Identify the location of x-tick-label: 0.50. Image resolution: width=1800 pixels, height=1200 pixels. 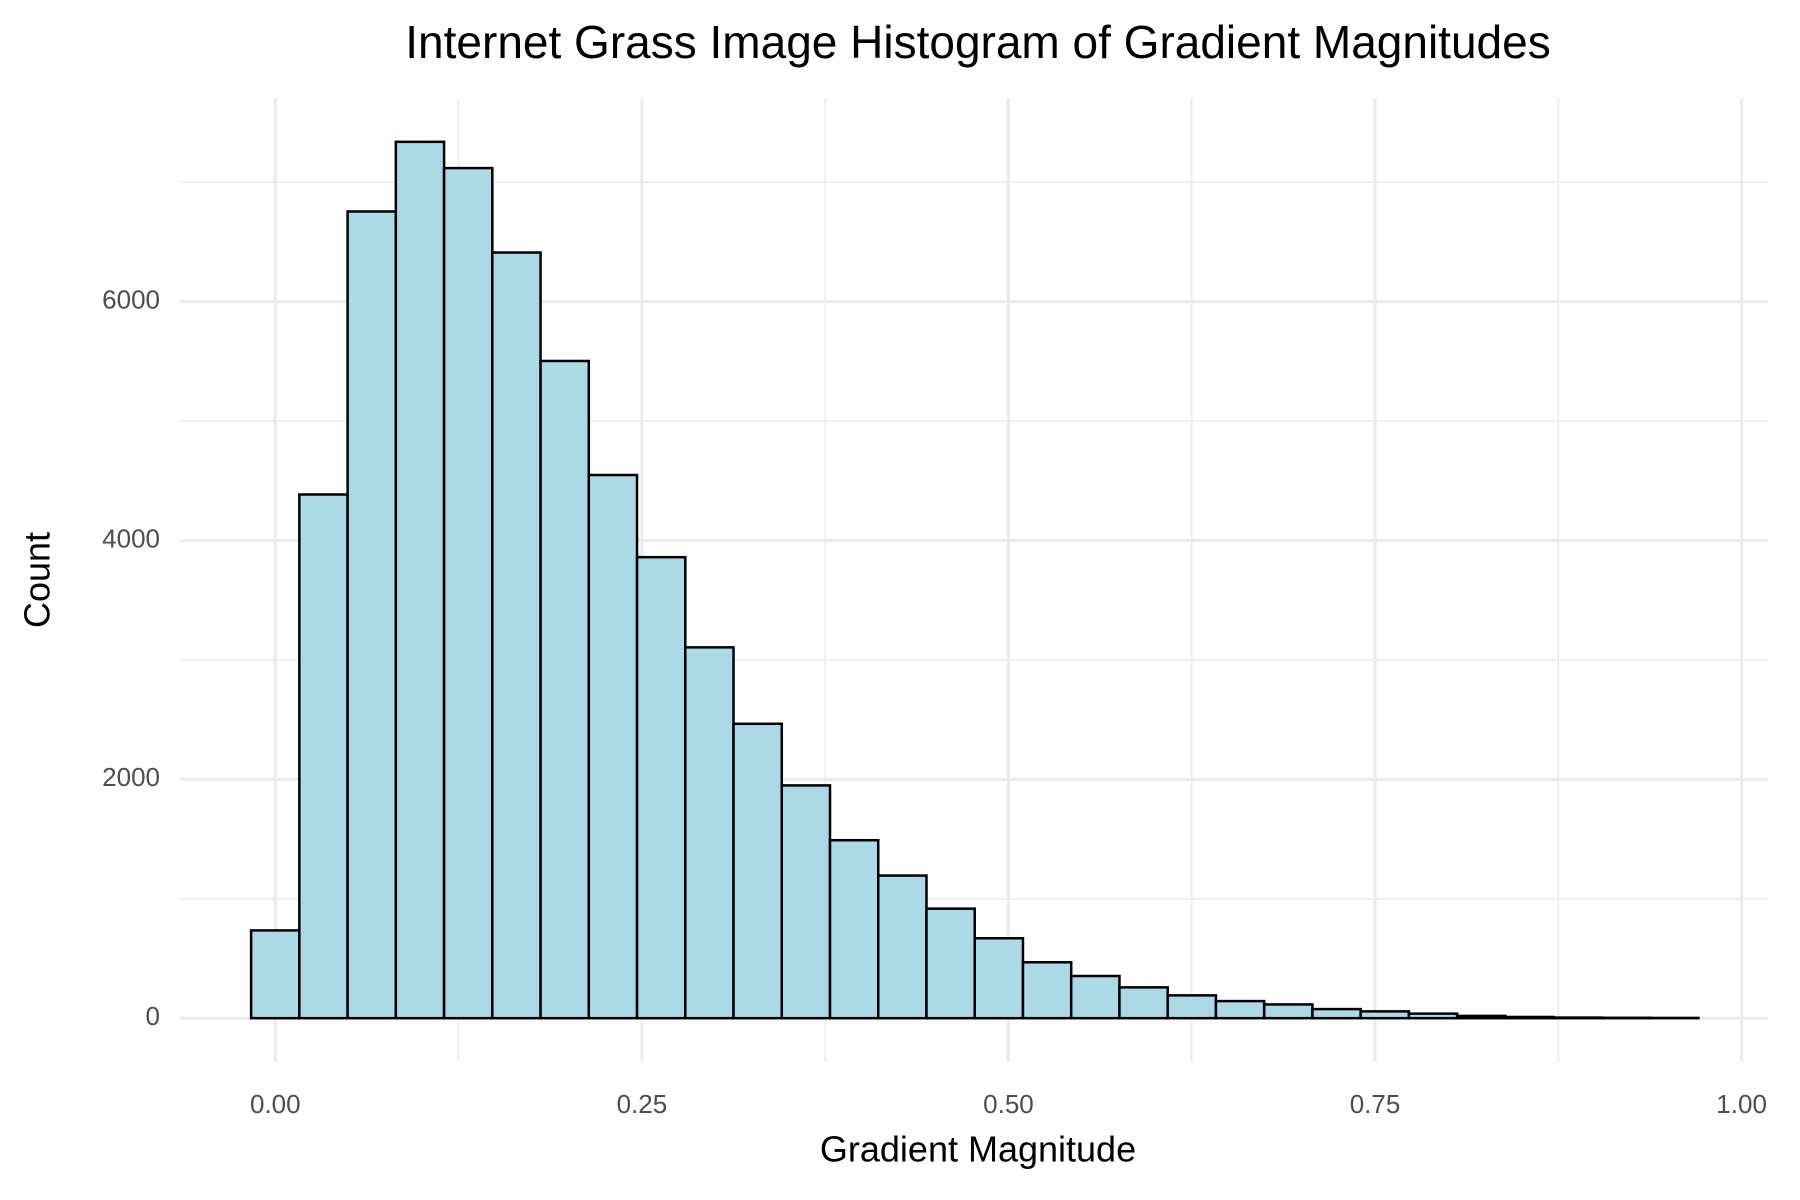
(1008, 1104).